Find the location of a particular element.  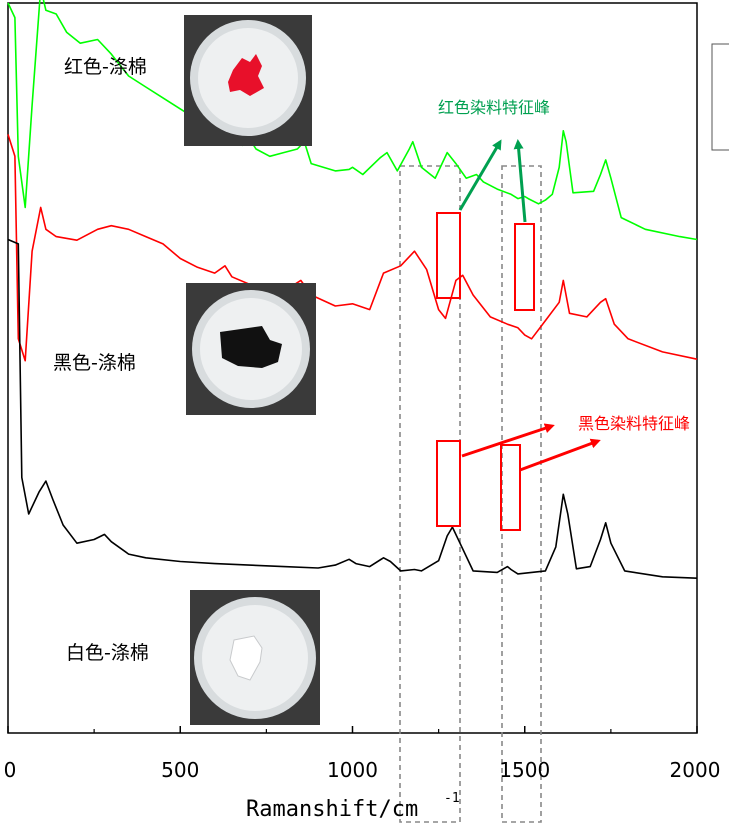

x-axis-title-sup: -1 is located at coordinates (452, 798).